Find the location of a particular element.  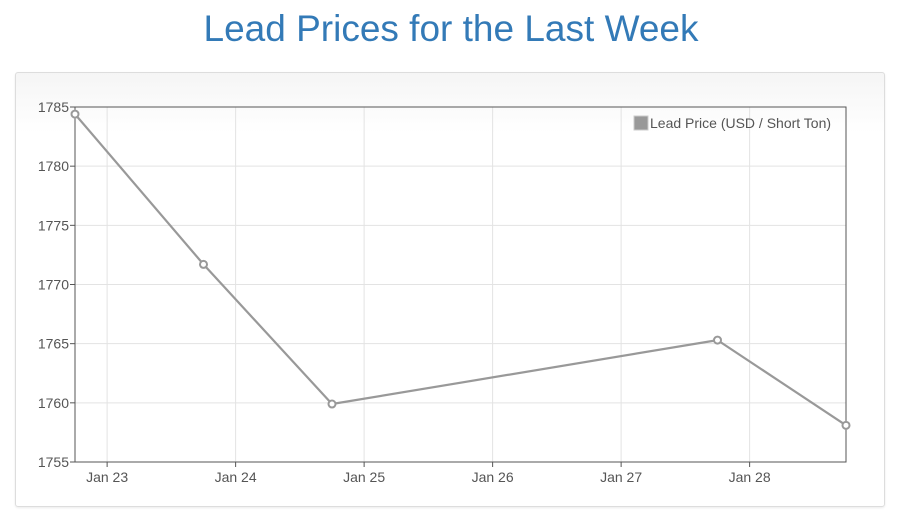

legend-swatch is located at coordinates (641, 123).